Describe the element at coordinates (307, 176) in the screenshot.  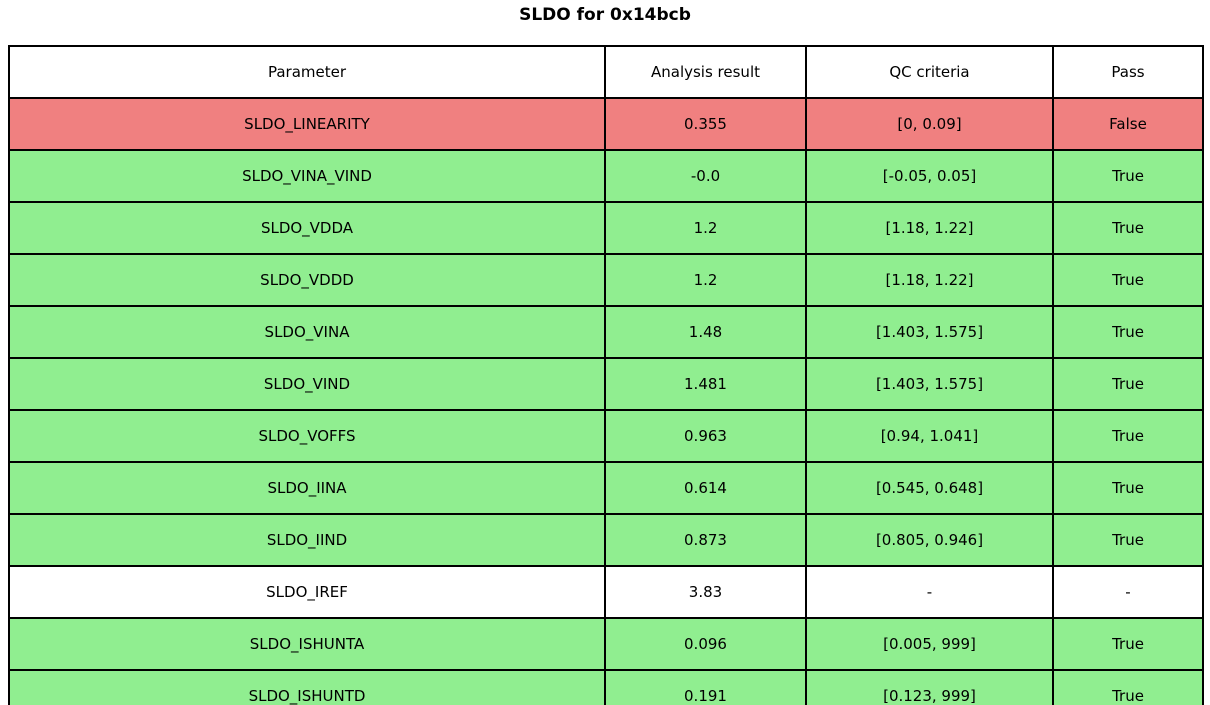
I see `parameter-cell: SLDO_VINA_VIND` at that location.